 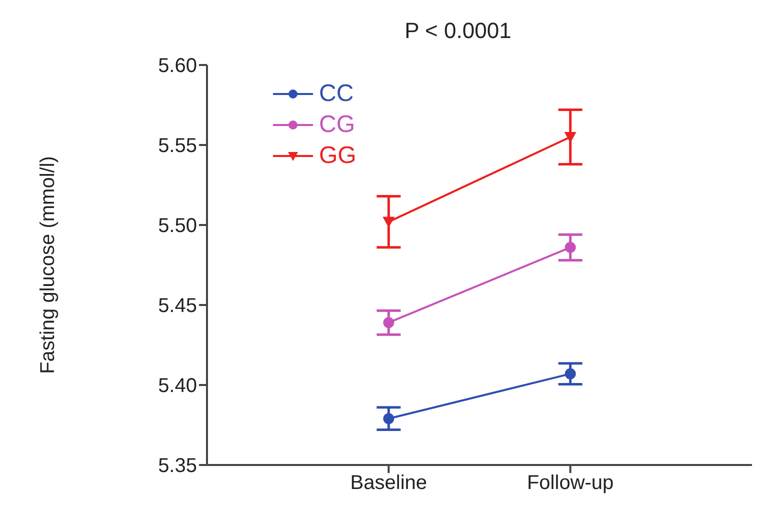 What do you see at coordinates (177, 386) in the screenshot?
I see `y-tick-label: 5.40` at bounding box center [177, 386].